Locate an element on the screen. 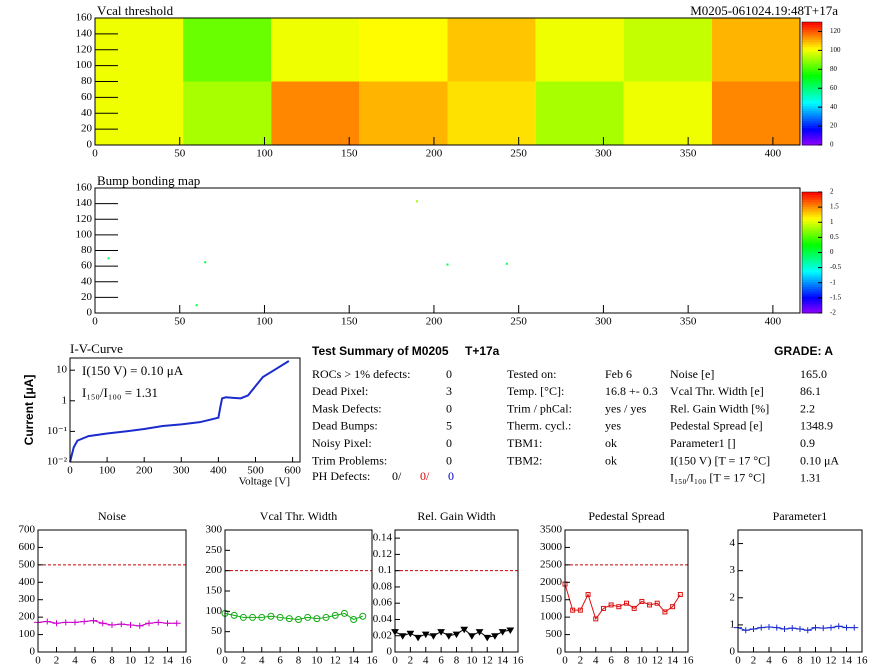 Image resolution: width=896 pixels, height=672 pixels. y-tick-label: 3500 is located at coordinates (551, 530).